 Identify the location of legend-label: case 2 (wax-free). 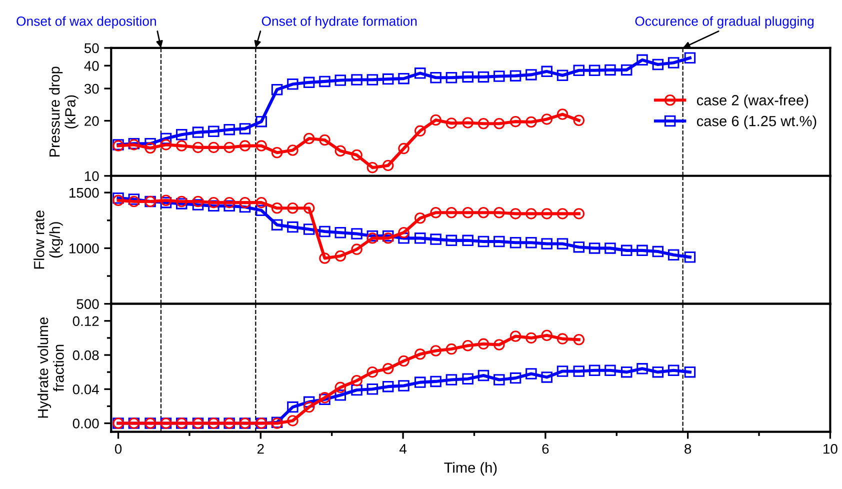
(752, 101).